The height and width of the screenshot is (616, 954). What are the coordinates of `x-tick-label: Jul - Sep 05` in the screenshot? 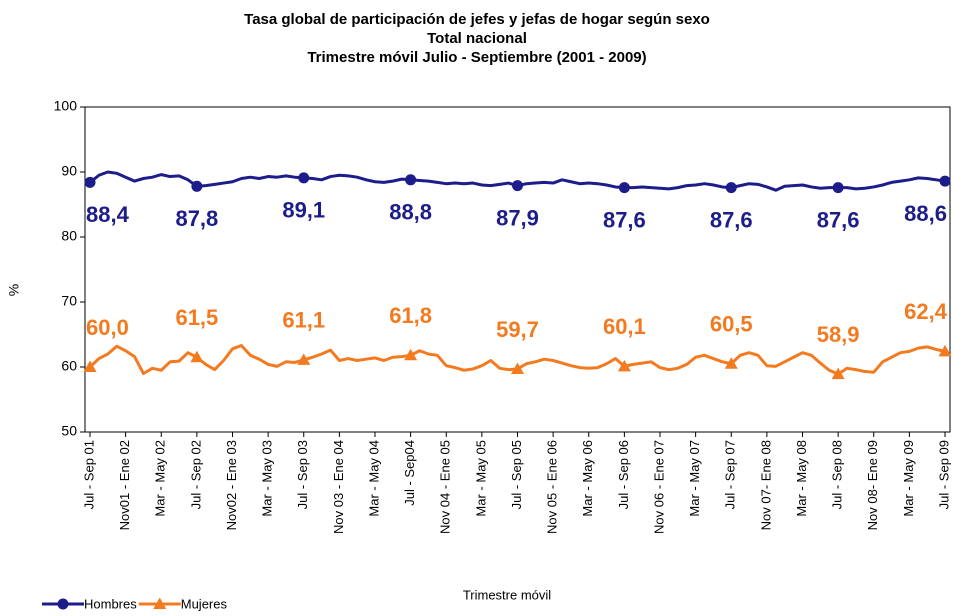 It's located at (516, 474).